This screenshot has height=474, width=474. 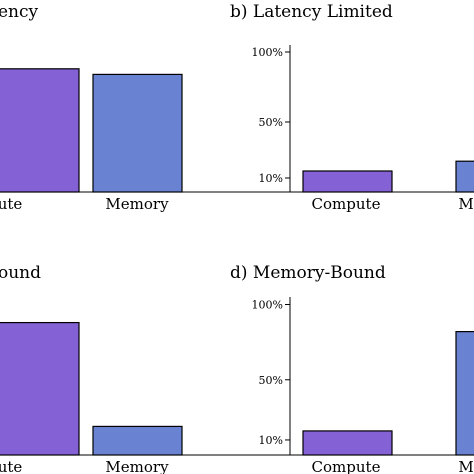 I want to click on panel-c-title: ound, so click(x=20, y=273).